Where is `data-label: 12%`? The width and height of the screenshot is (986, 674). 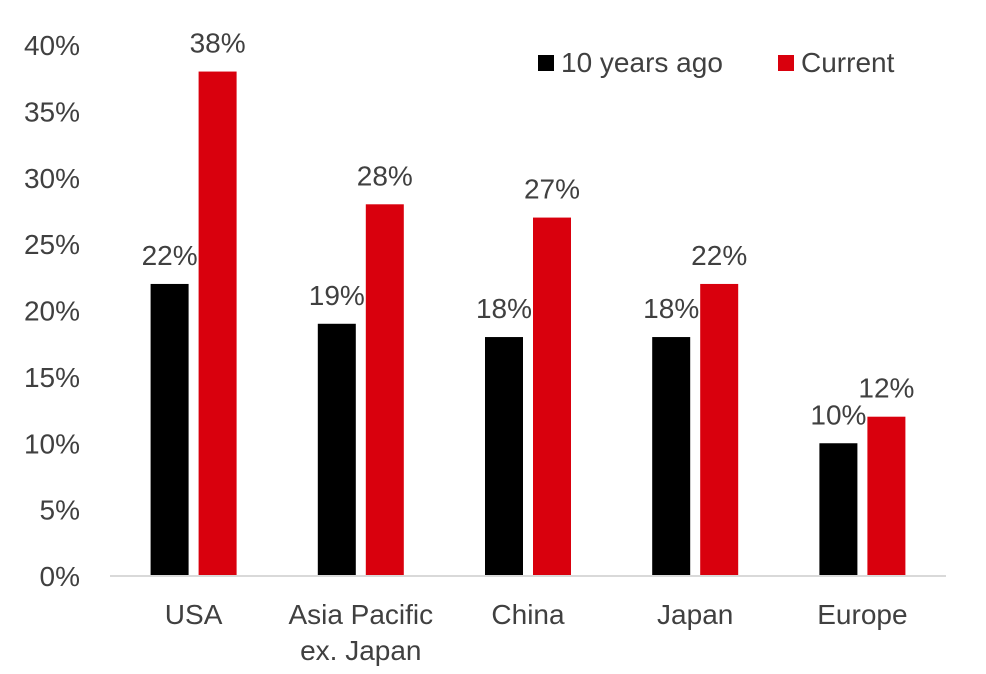
data-label: 12% is located at coordinates (886, 388).